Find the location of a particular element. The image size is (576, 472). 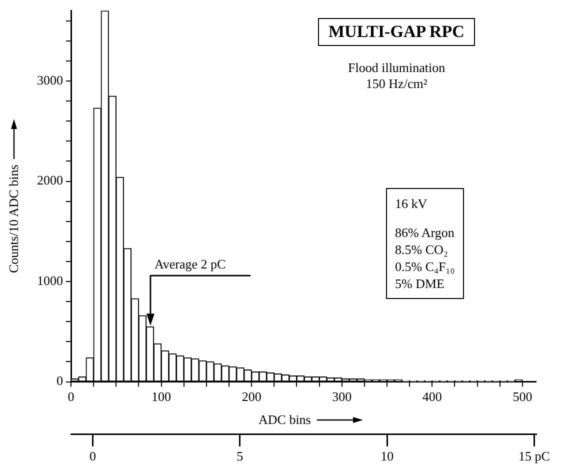

y-tick-label: 0 is located at coordinates (59, 380).